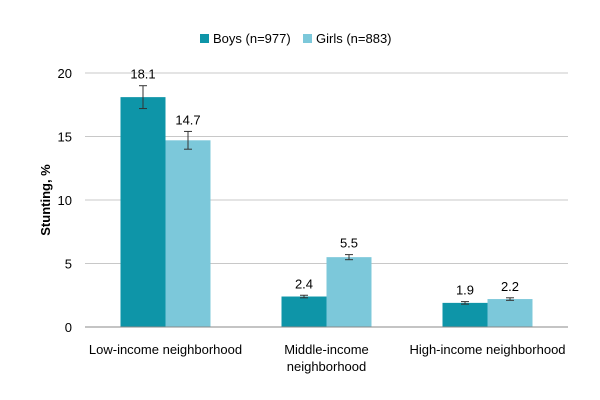 This screenshot has width=600, height=400. Describe the element at coordinates (465, 290) in the screenshot. I see `data-label: 1.9` at that location.